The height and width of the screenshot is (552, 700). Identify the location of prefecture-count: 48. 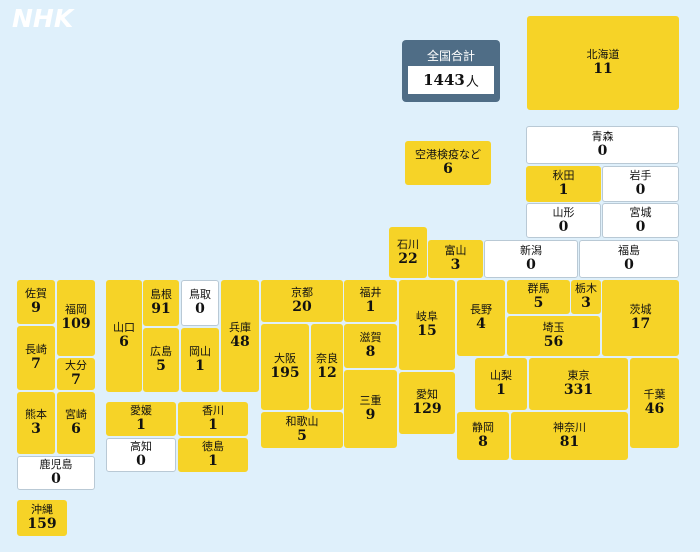
(240, 342).